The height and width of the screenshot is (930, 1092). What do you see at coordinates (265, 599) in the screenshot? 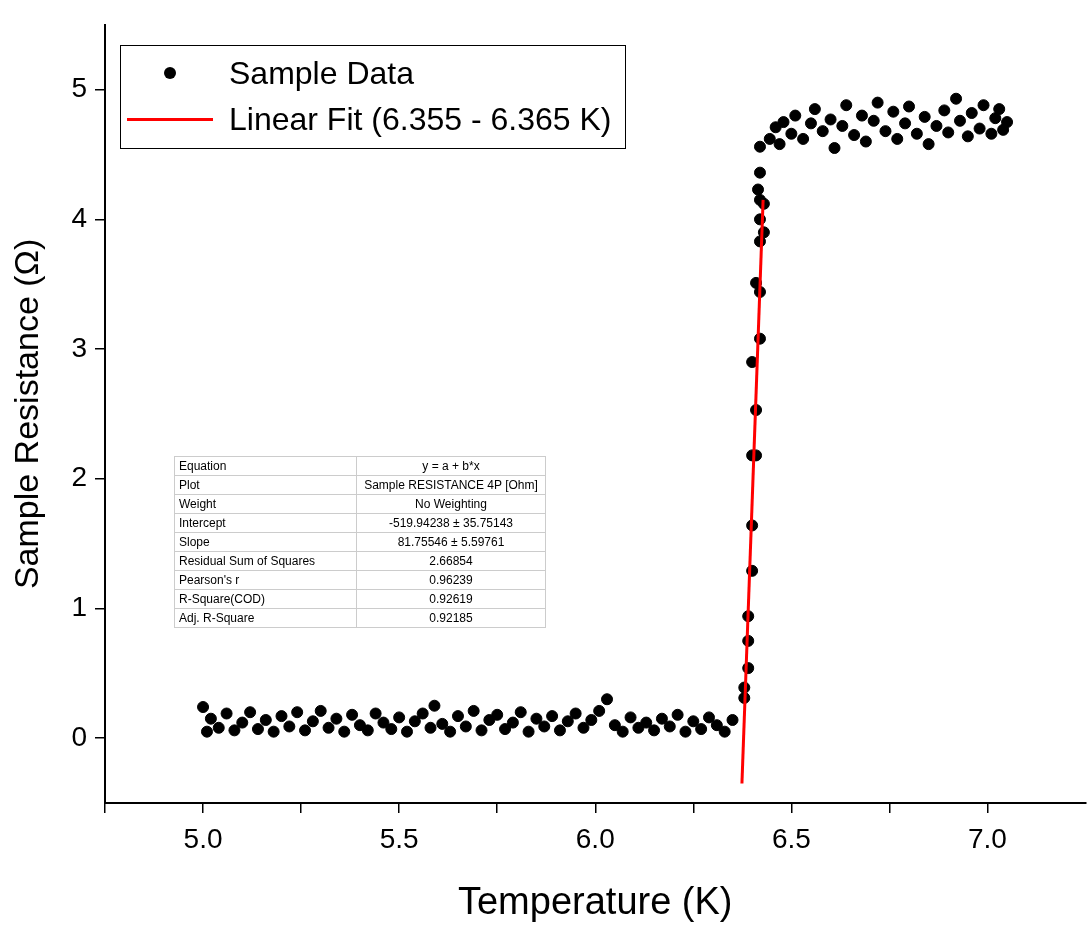
I see `annotation: R-Square(COD)` at bounding box center [265, 599].